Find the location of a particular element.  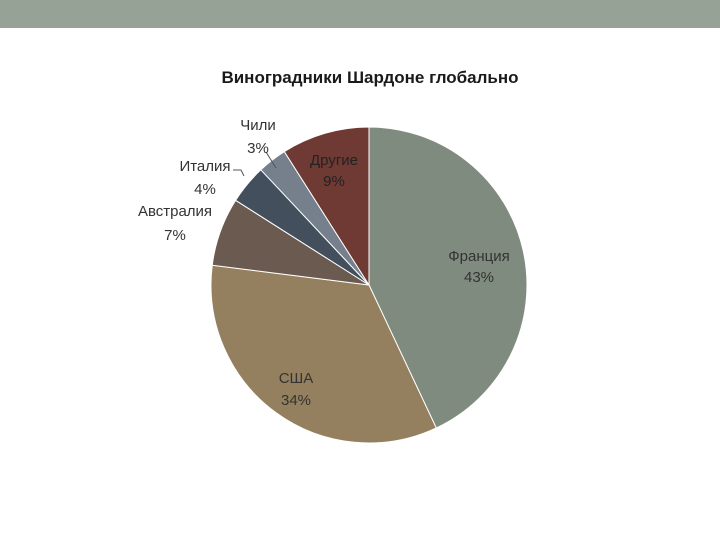

slice-value-france: 43% is located at coordinates (479, 277).